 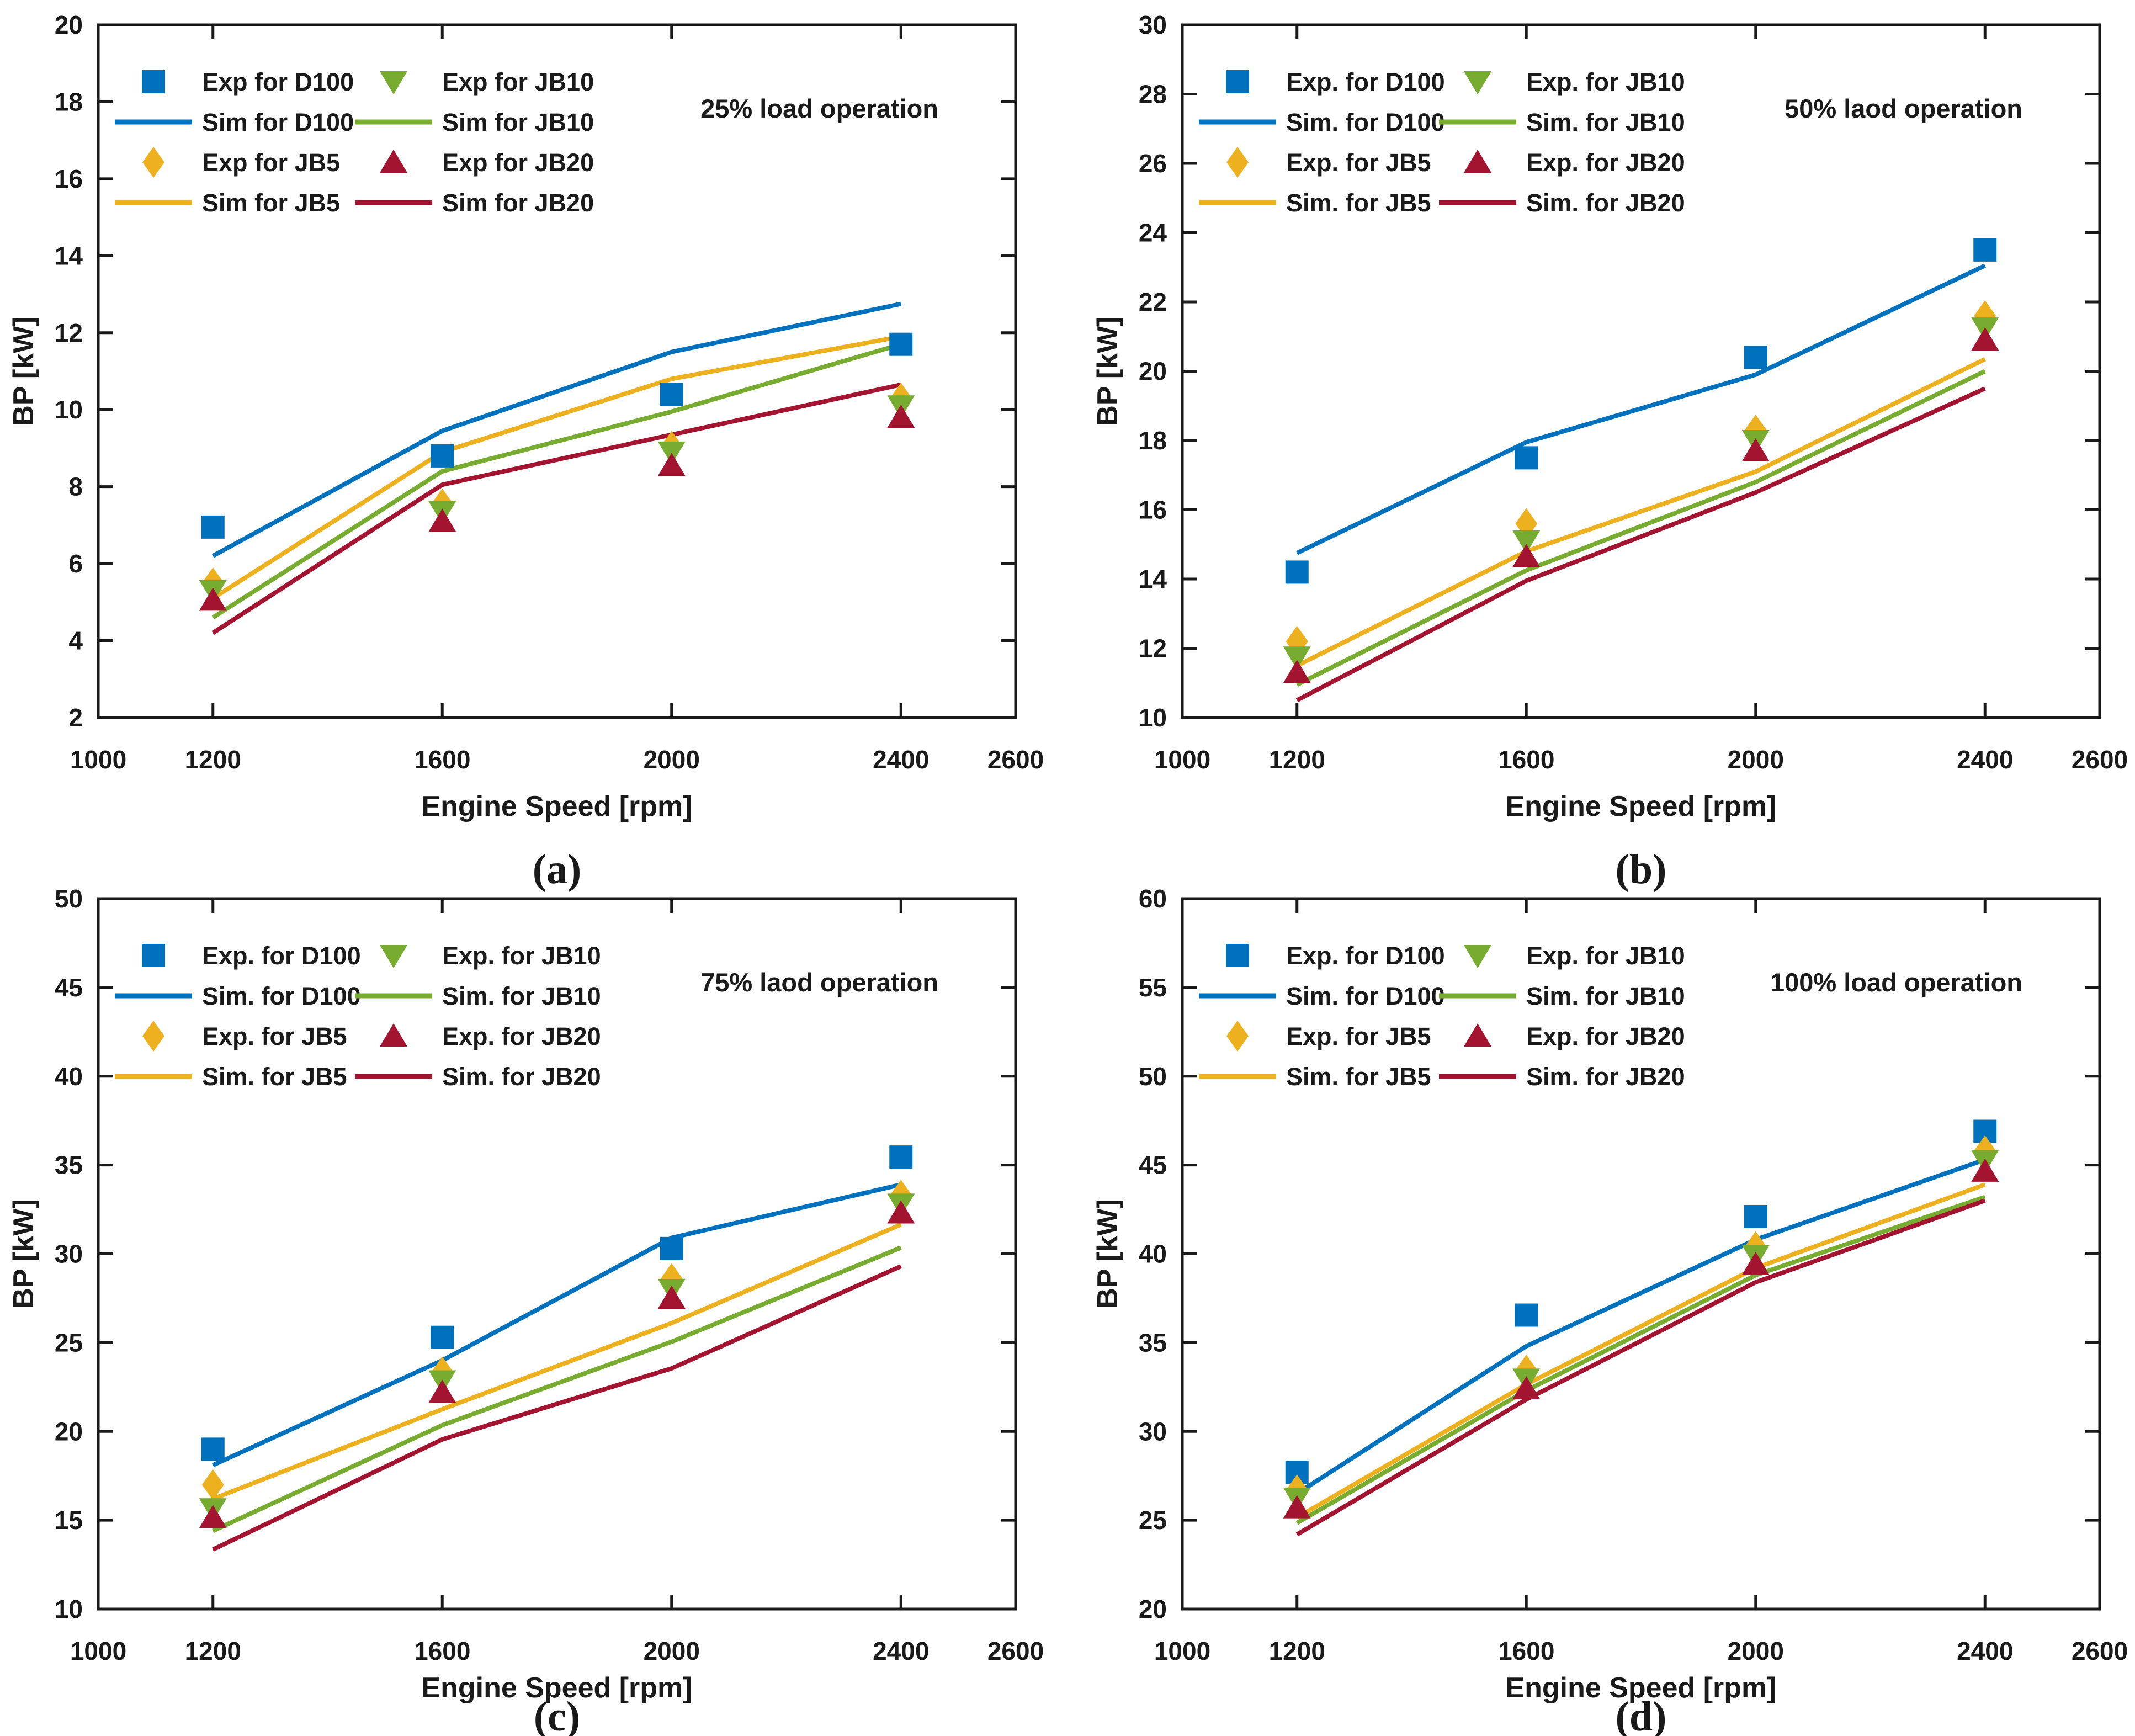 What do you see at coordinates (1358, 1077) in the screenshot?
I see `legend-label: Sim. for JB5` at bounding box center [1358, 1077].